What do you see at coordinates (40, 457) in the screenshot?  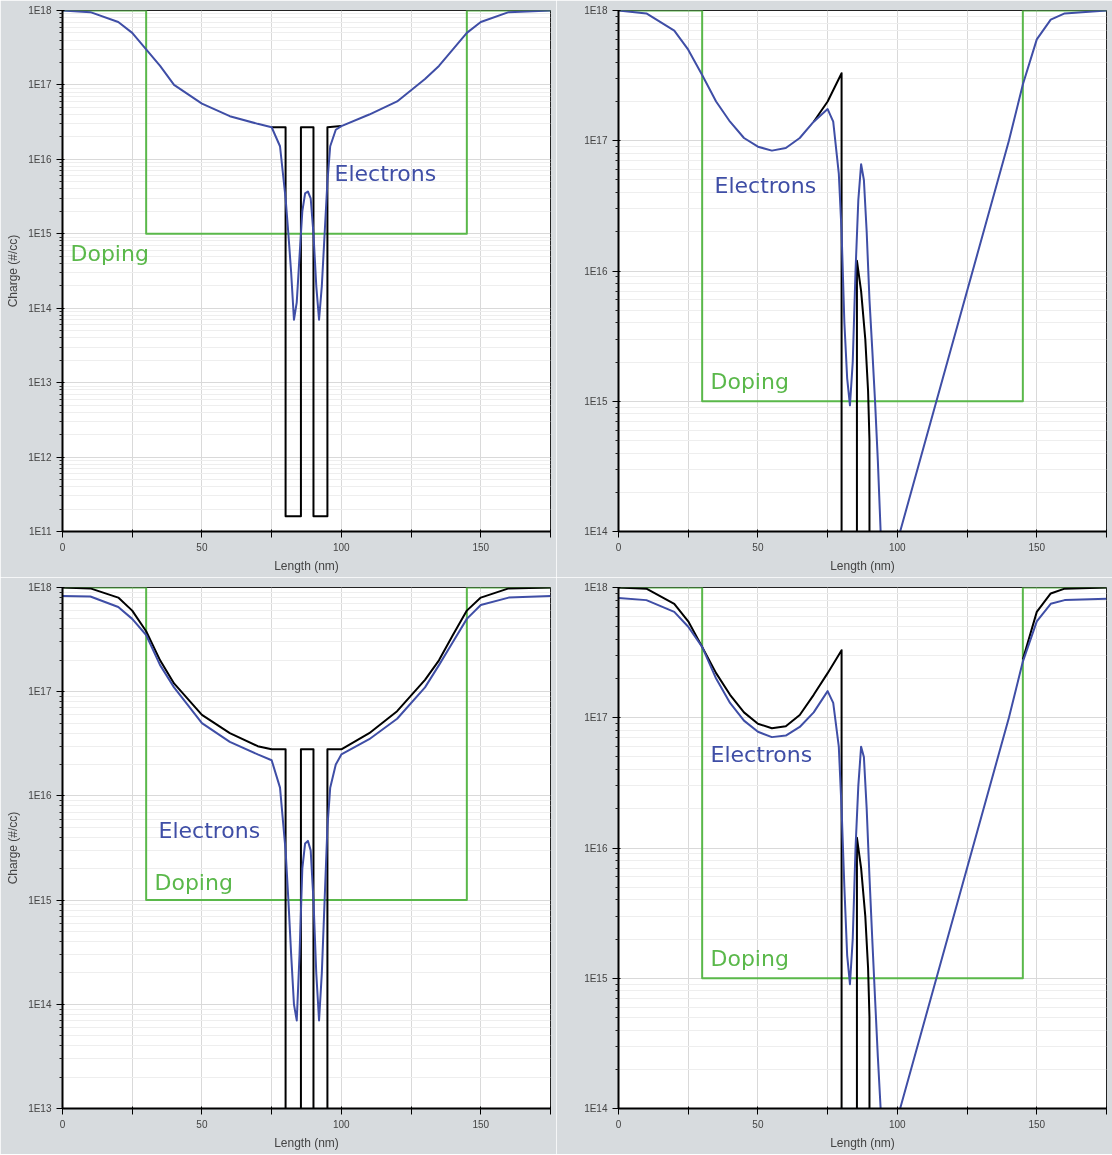 I see `y-tick-label: 1E12` at bounding box center [40, 457].